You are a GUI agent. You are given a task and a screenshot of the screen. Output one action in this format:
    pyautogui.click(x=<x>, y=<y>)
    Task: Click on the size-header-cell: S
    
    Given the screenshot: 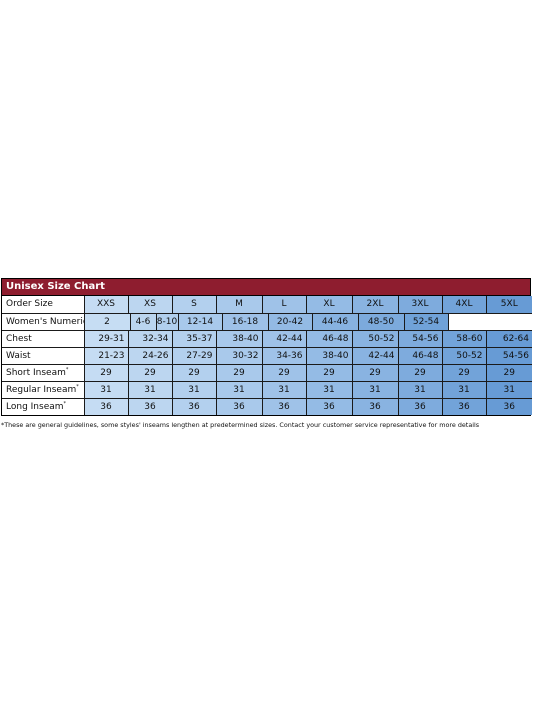 What is the action you would take?
    pyautogui.click(x=194, y=305)
    